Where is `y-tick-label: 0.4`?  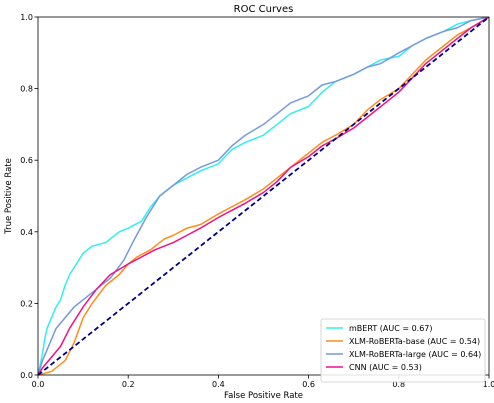
y-tick-label: 0.4 is located at coordinates (26, 232).